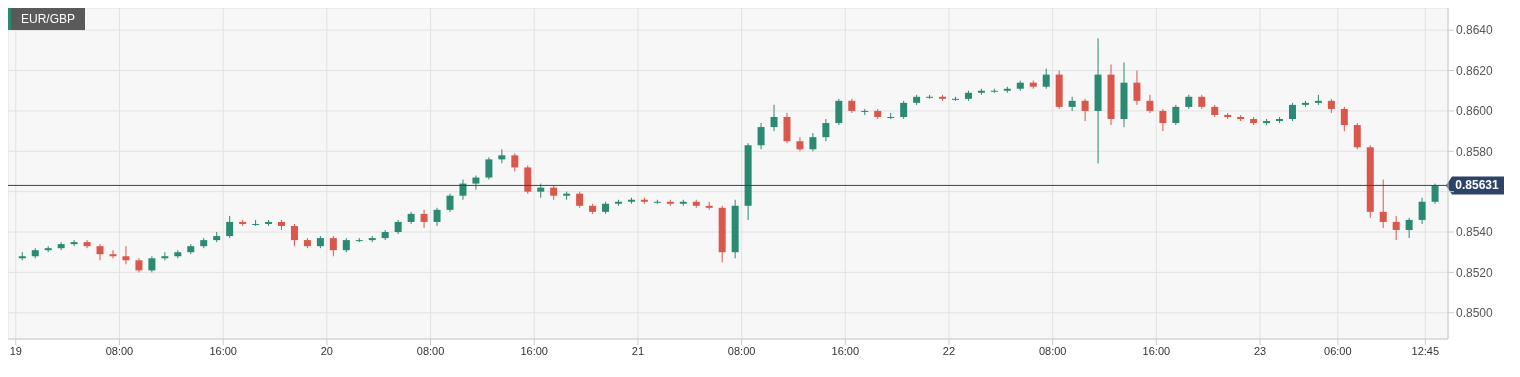  Describe the element at coordinates (638, 350) in the screenshot. I see `x-tick-label: 21` at that location.